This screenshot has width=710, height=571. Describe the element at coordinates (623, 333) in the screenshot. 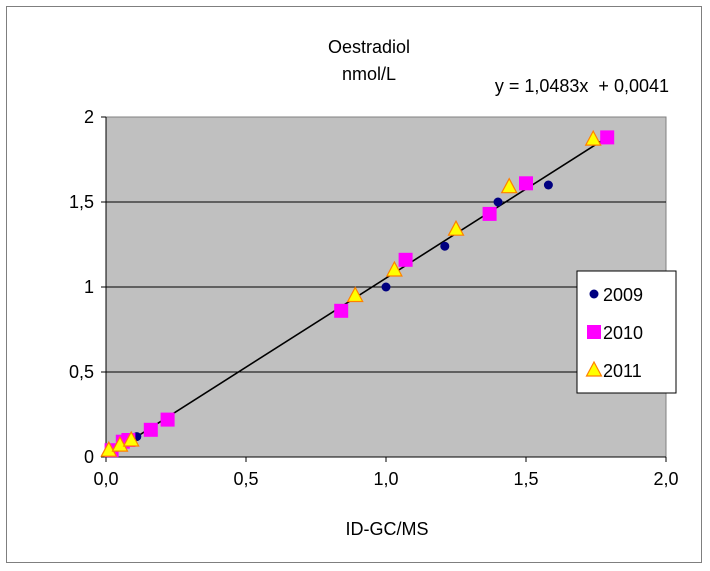

I see `legend-label-2010: 2010` at that location.